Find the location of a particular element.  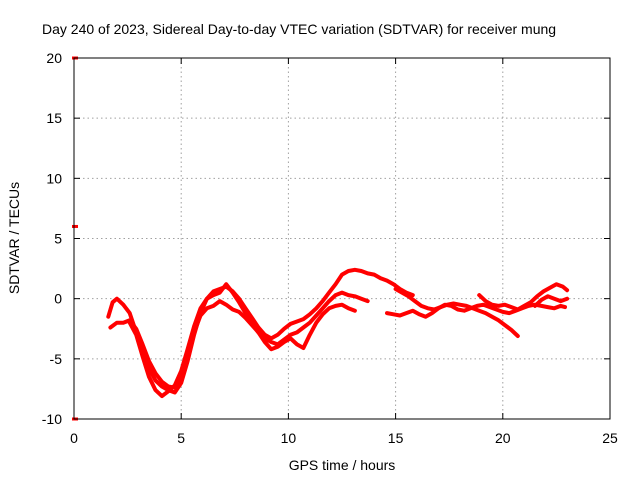

series-line-trace-c is located at coordinates (242, 340).